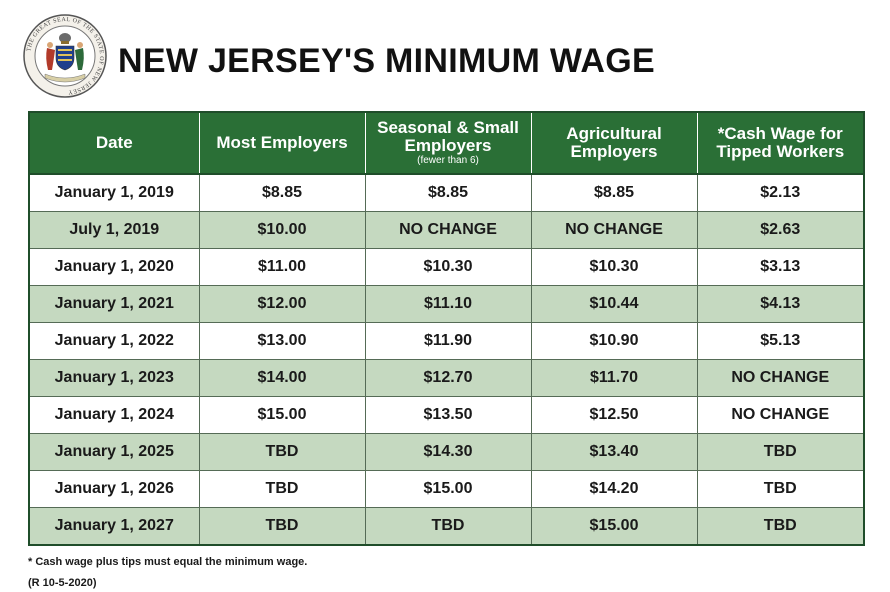 The height and width of the screenshot is (592, 890). Describe the element at coordinates (282, 230) in the screenshot. I see `cell-most-employers: $10.00` at that location.